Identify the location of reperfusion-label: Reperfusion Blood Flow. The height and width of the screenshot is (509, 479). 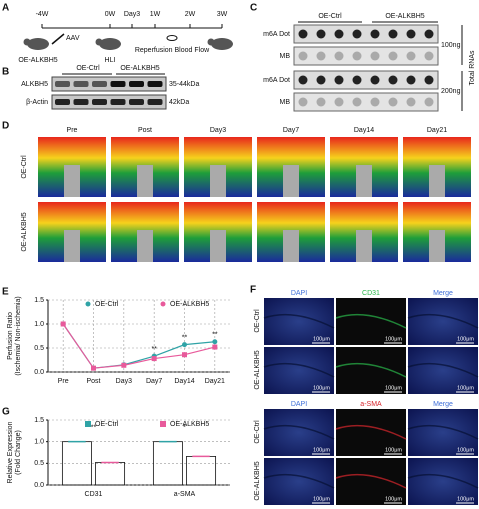
(172, 50).